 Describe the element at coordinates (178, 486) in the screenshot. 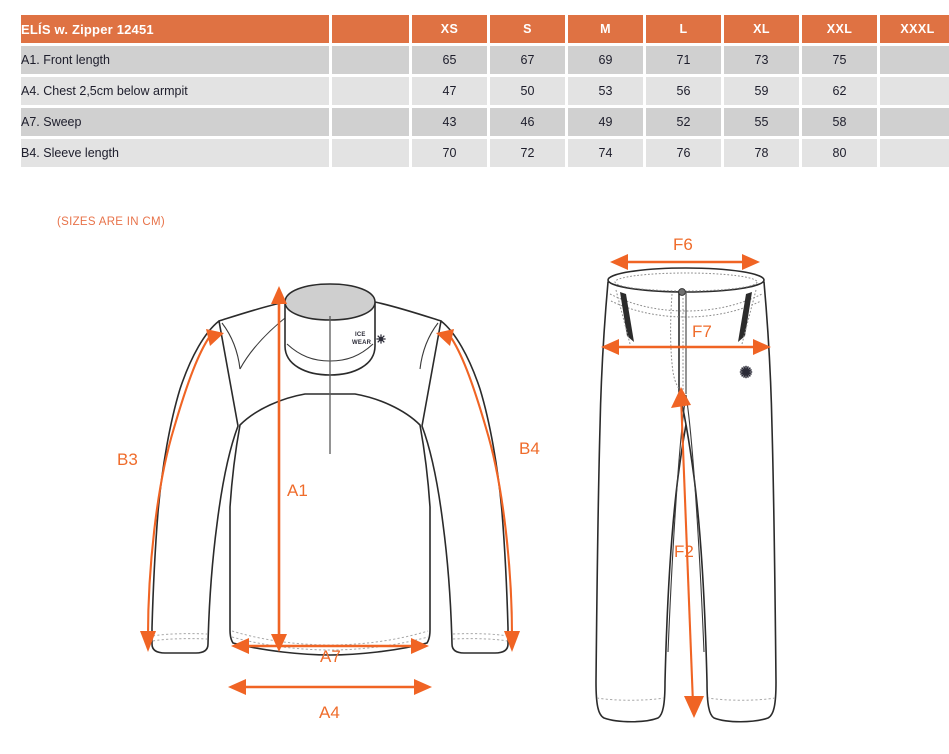

I see `b3-arrow-line` at that location.